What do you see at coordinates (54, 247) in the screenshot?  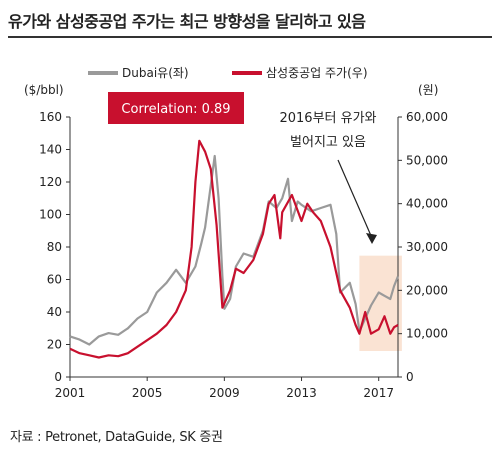 I see `y-left-tick-label: 80` at bounding box center [54, 247].